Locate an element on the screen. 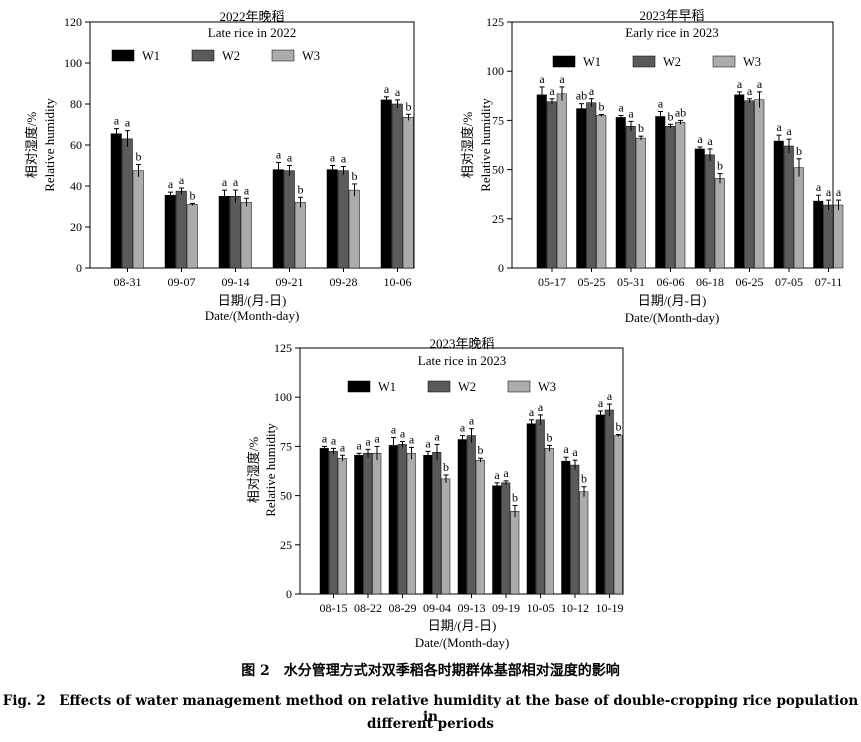  x-tick-label: 06-06 is located at coordinates (671, 282).